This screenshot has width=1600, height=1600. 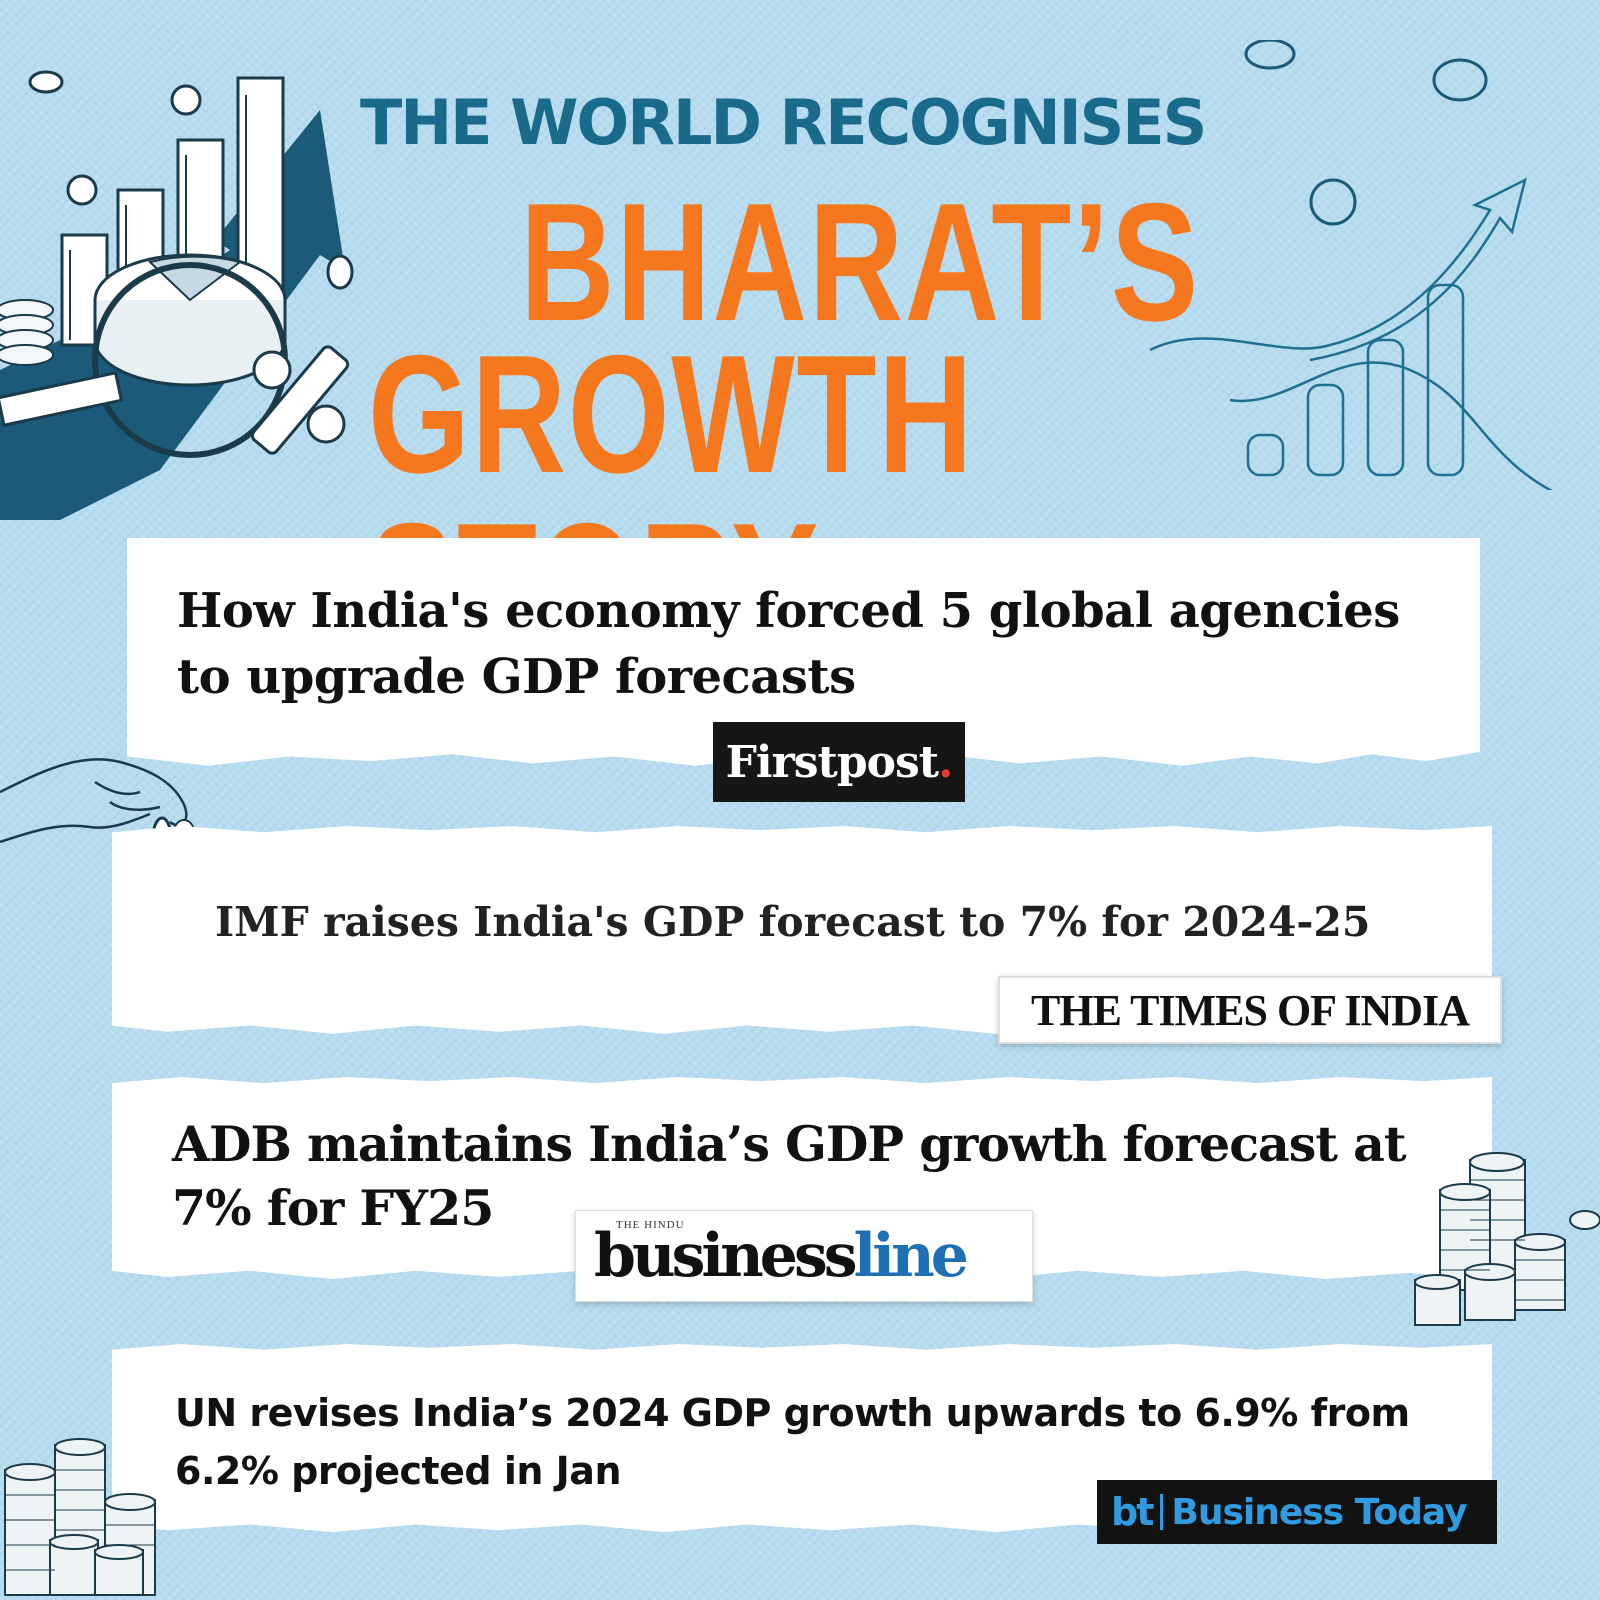 What do you see at coordinates (300, 400) in the screenshot?
I see `percent-icon` at bounding box center [300, 400].